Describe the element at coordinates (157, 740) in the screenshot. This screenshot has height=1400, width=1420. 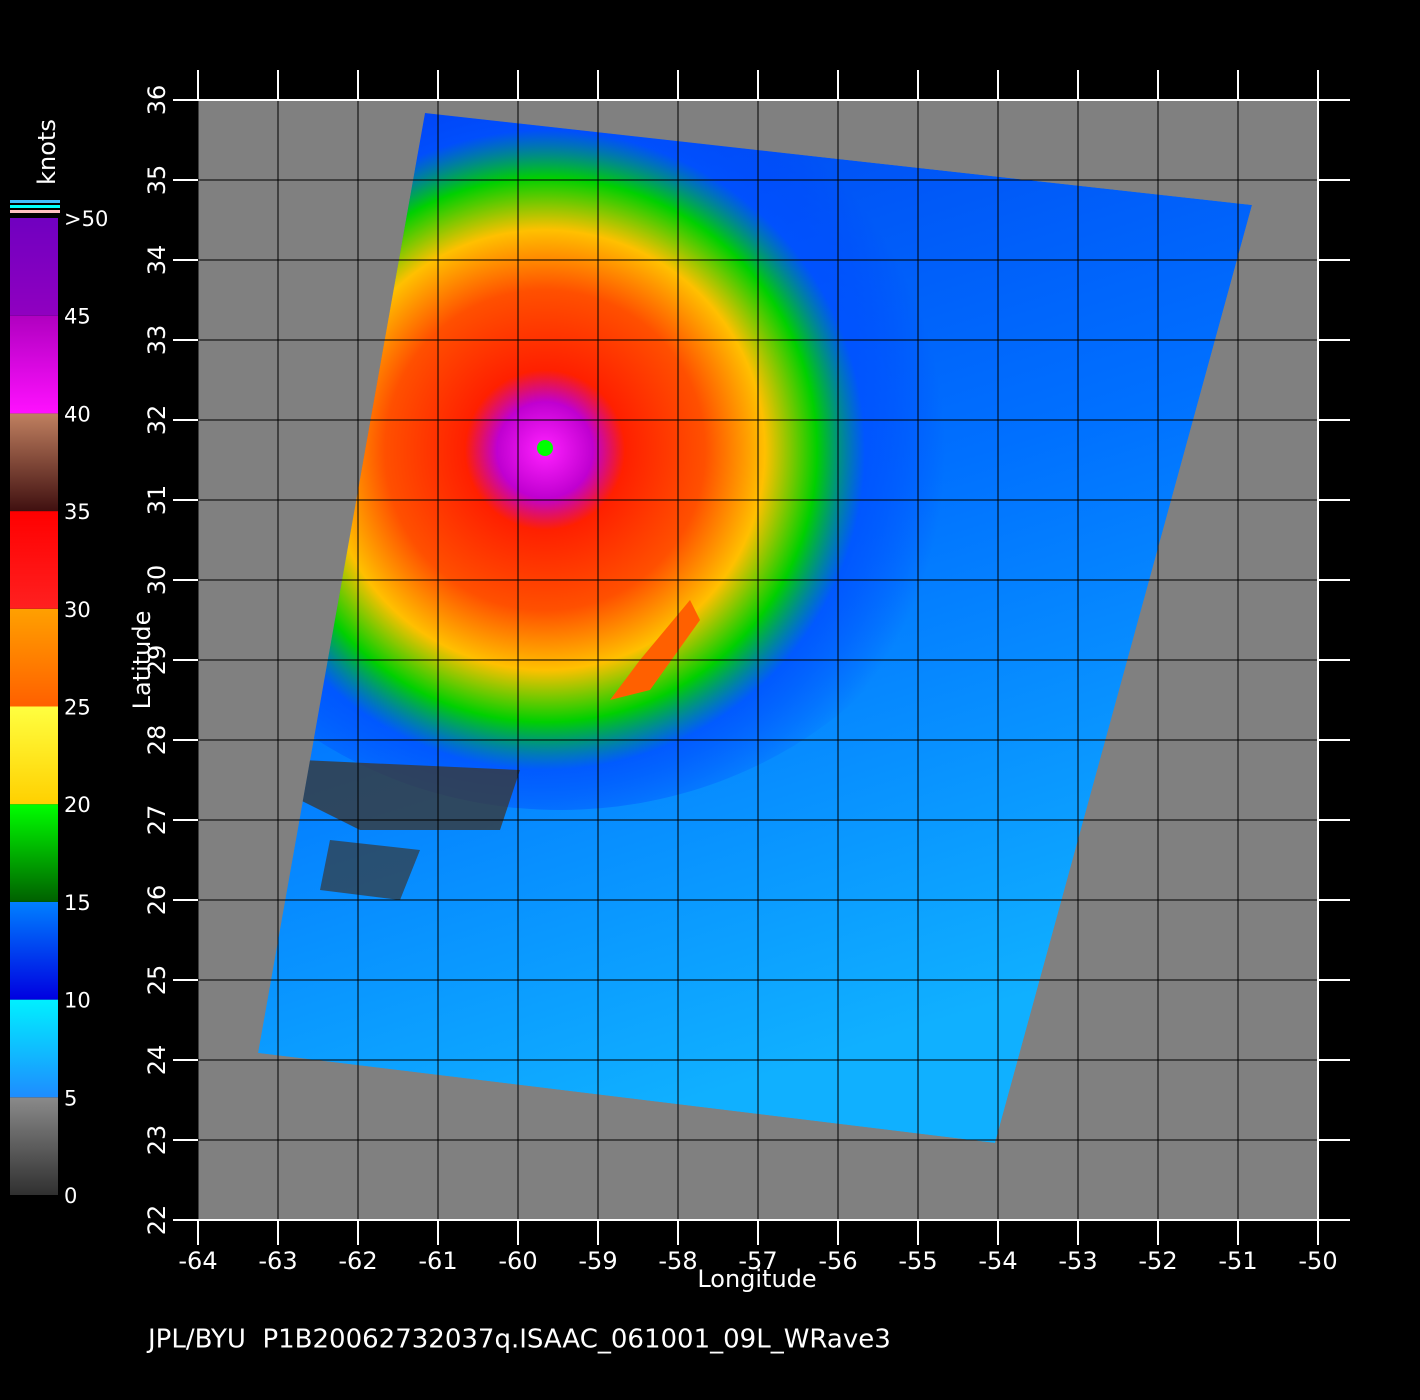
I see `y-tick-label: 28` at that location.